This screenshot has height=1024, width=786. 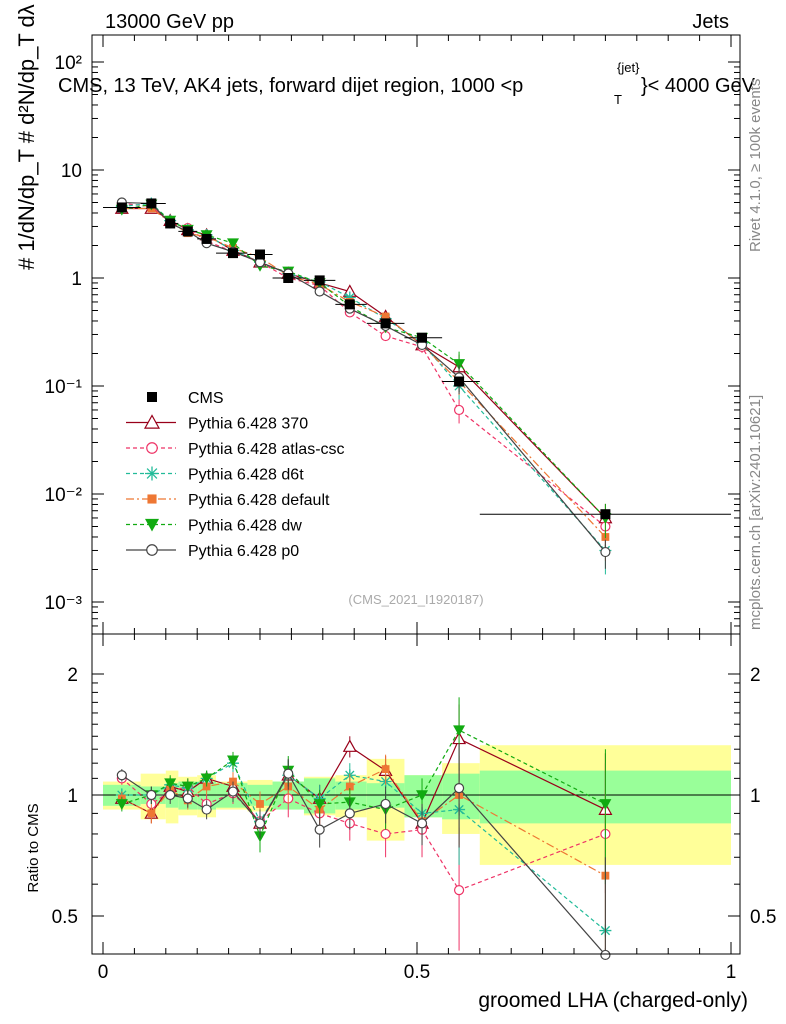 I want to click on legend-item-p0: Pythia 6.428 p0, so click(x=212, y=551).